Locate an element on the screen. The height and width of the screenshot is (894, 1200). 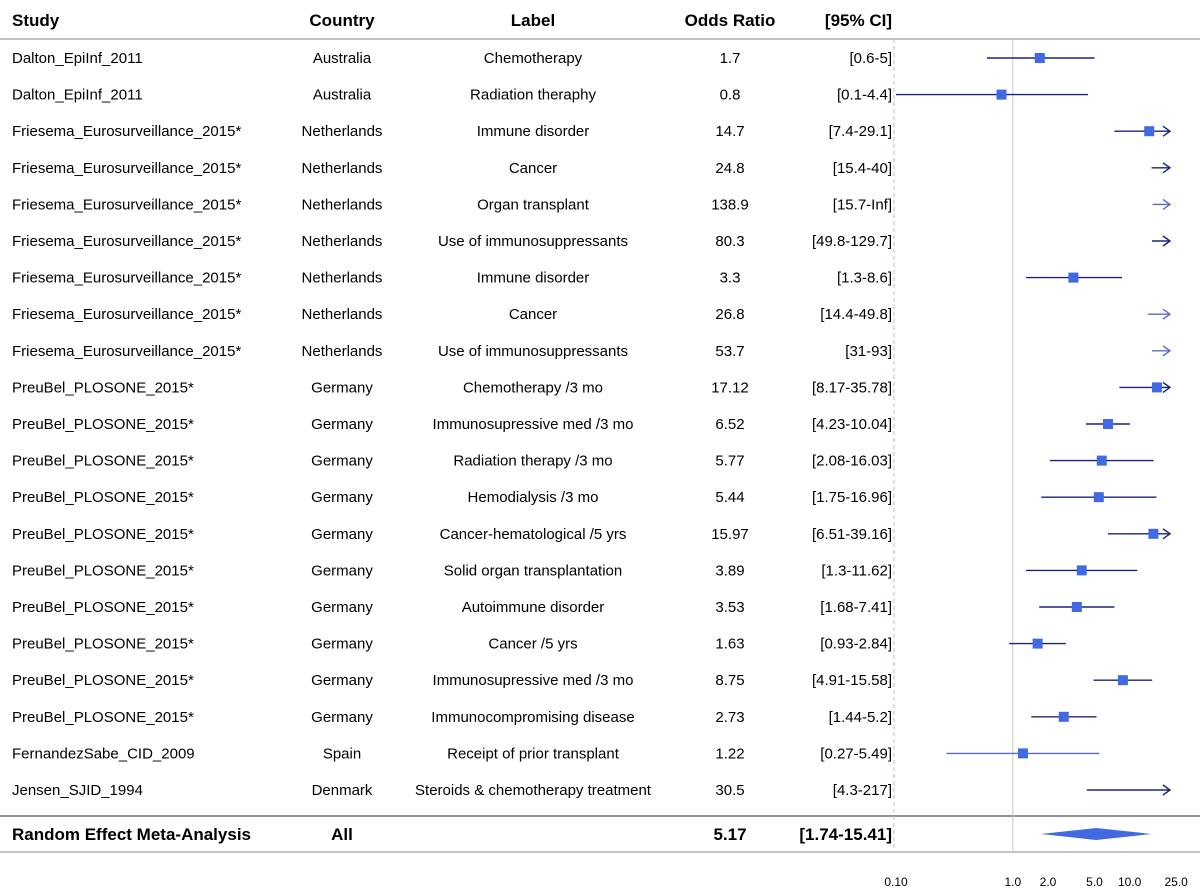
ci-value: [0.93-2.84] is located at coordinates (856, 644).